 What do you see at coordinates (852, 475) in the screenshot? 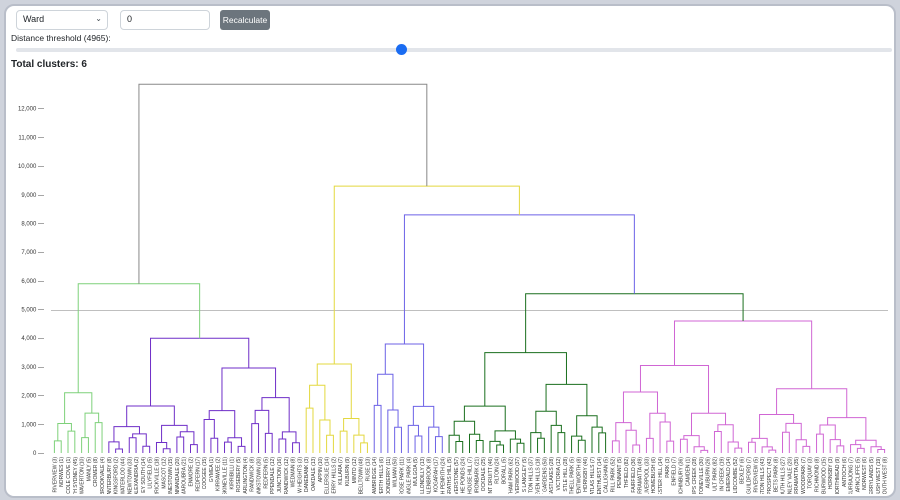
I see `leaf-label: KURRAJONG (7)` at bounding box center [852, 475].